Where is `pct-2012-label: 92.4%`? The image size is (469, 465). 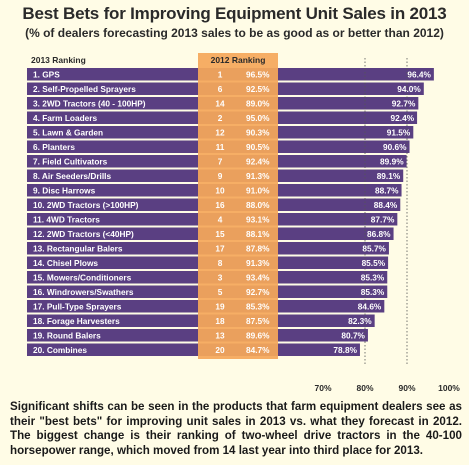
pct-2012-label: 92.4% is located at coordinates (258, 162).